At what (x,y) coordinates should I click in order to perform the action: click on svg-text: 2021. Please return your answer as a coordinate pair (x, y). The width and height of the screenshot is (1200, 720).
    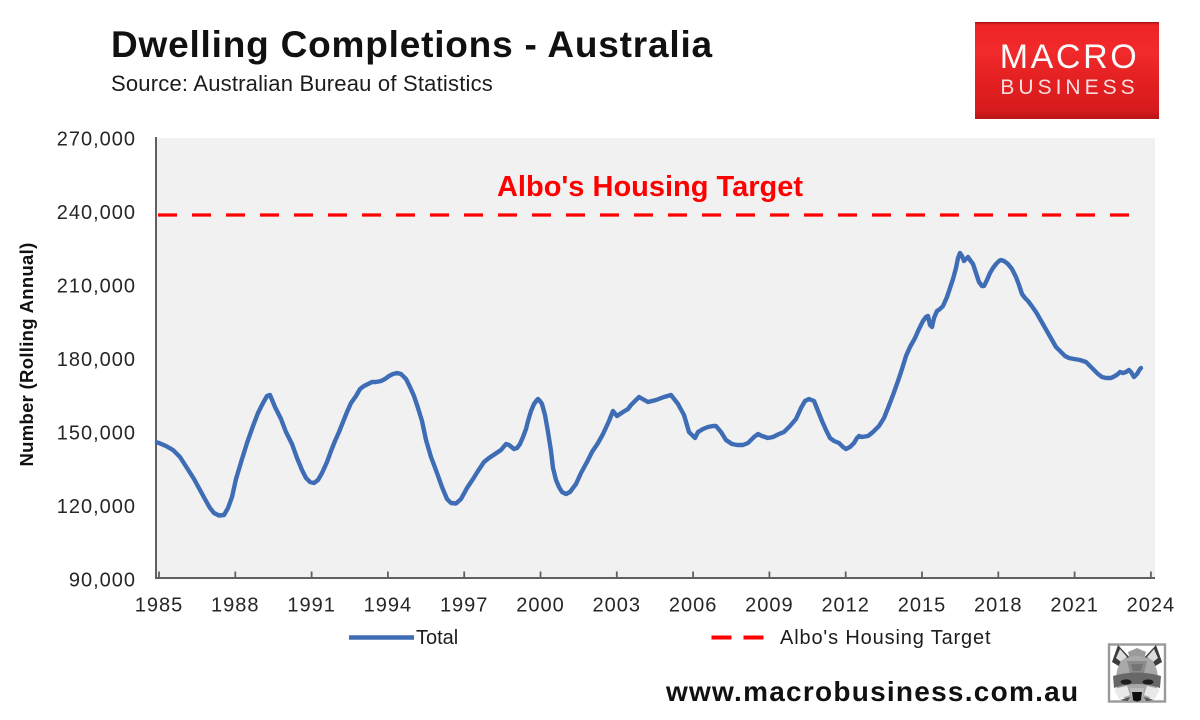
    Looking at the image, I should click on (1074, 606).